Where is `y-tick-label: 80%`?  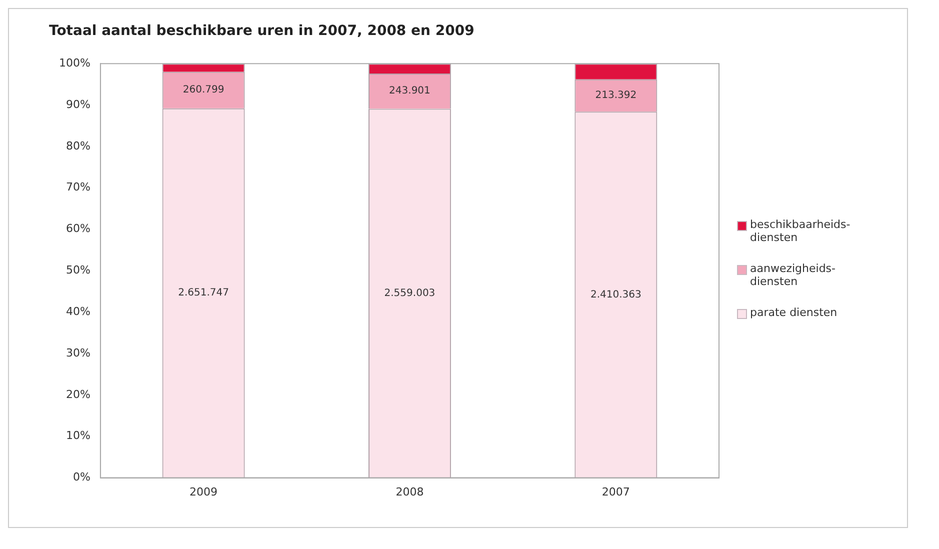
y-tick-label: 80% is located at coordinates (78, 145).